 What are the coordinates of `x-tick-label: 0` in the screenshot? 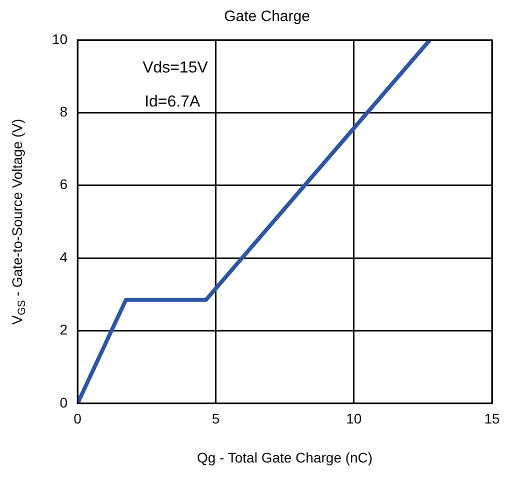 It's located at (78, 418).